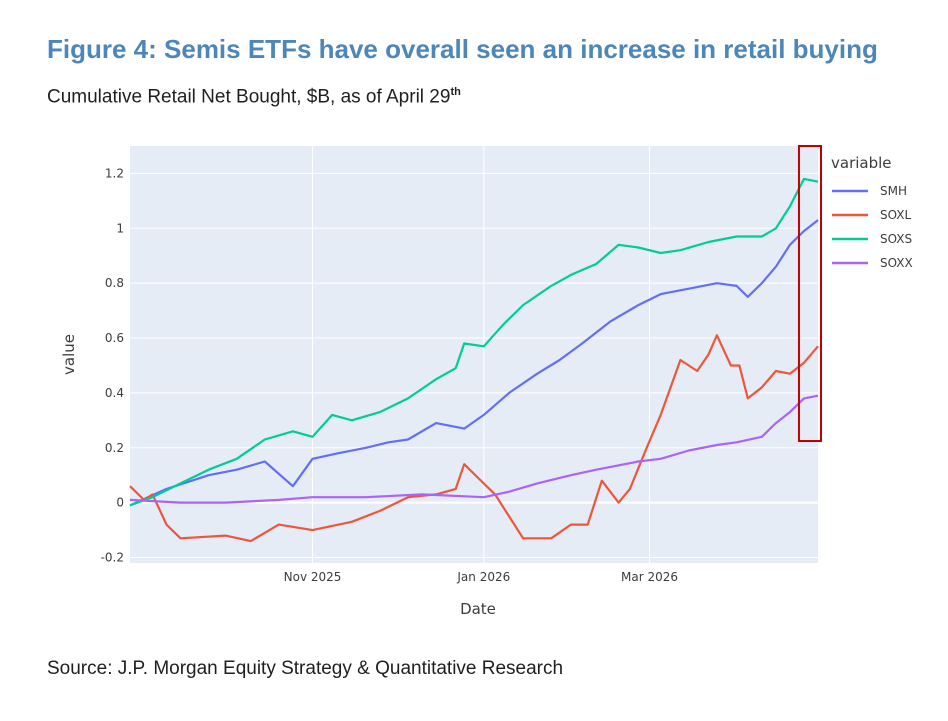 This screenshot has width=948, height=721. I want to click on x-tick-label: Mar 2026, so click(649, 577).